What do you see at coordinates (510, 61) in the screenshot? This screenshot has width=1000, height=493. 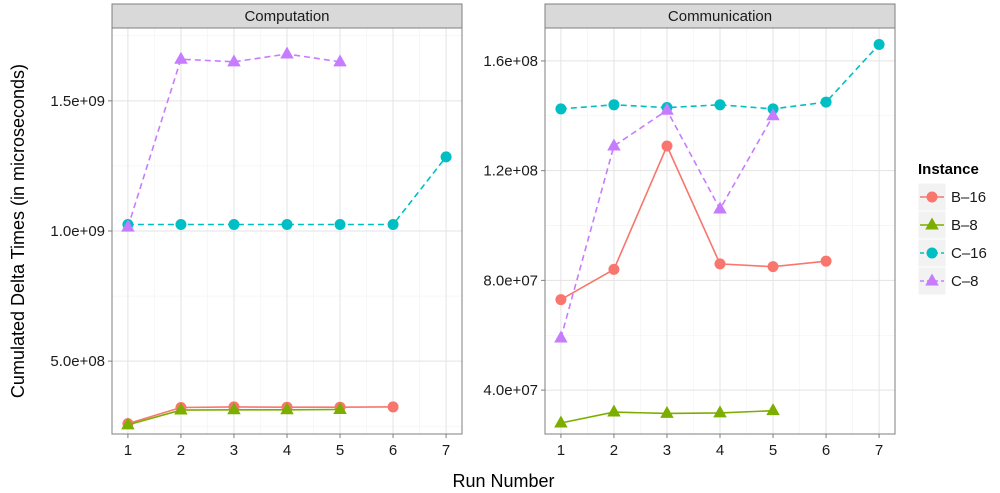 I see `y-tick-label: 1.6e+08` at bounding box center [510, 61].